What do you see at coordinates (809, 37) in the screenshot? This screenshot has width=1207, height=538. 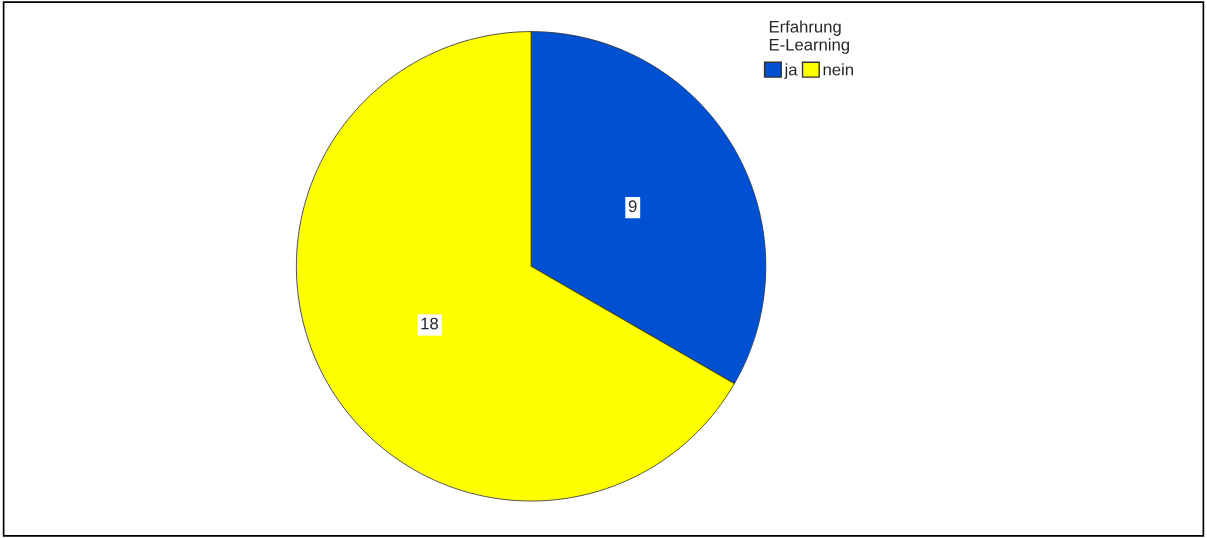 I see `legend-title: Erfahrung E-Learning` at bounding box center [809, 37].